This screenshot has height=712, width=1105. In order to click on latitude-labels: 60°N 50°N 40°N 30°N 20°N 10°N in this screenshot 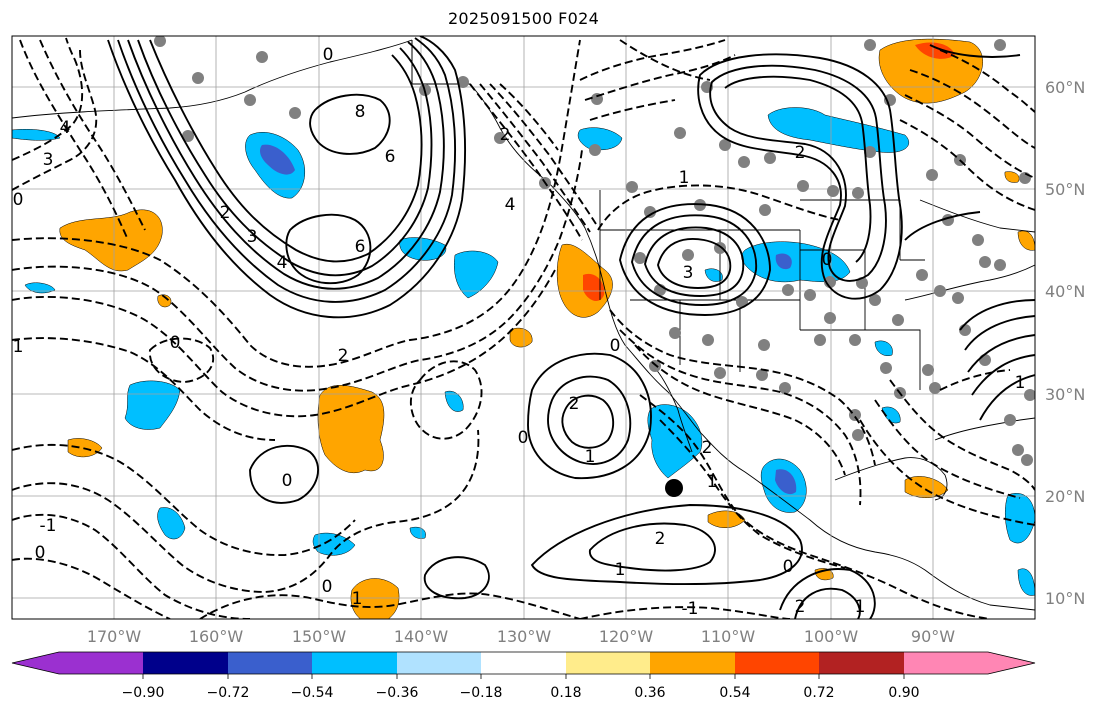, I will do `click(1065, 343)`.